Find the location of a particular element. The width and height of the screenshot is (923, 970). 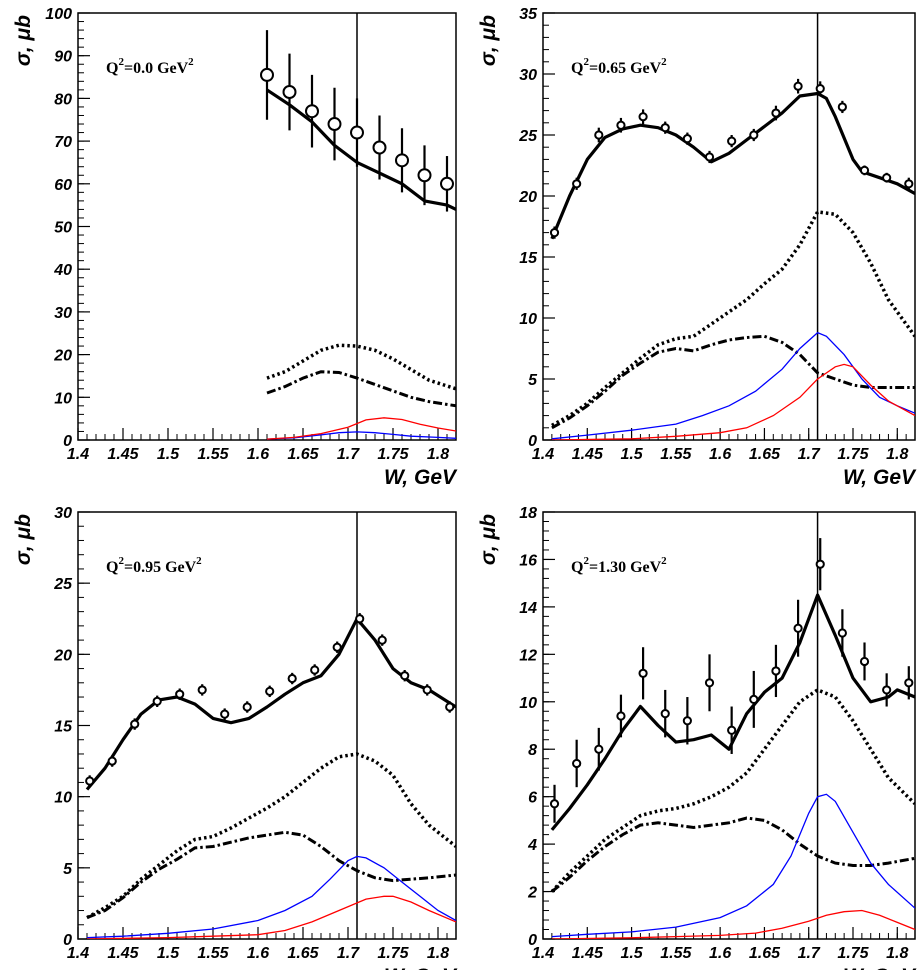

panel-label-mid: =0.65 GeV is located at coordinates (625, 68).